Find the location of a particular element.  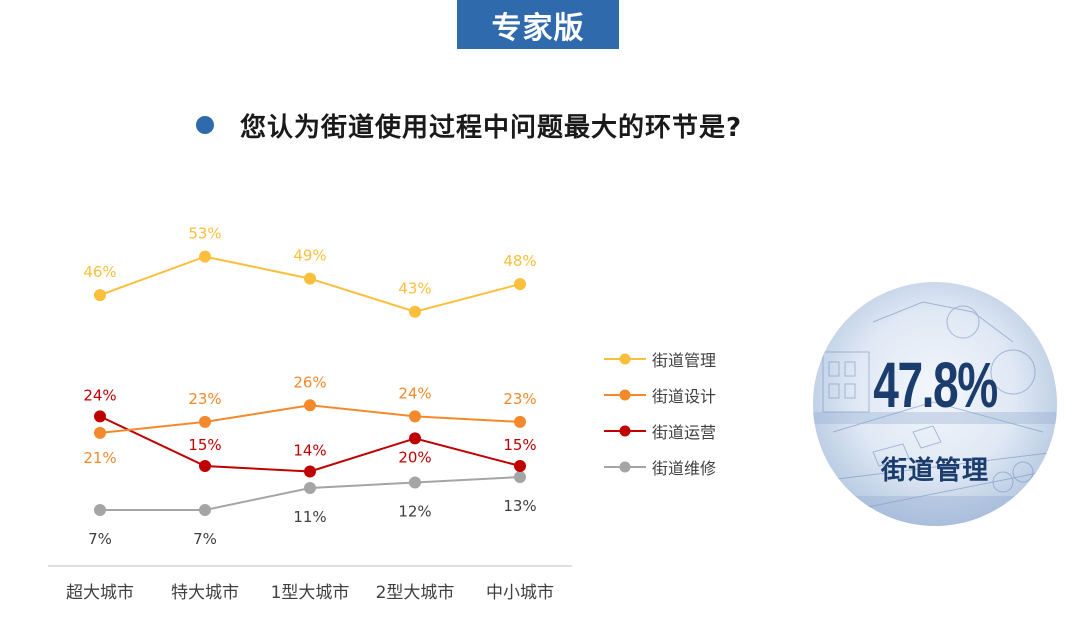

legend-label: 街道维修 is located at coordinates (684, 468).